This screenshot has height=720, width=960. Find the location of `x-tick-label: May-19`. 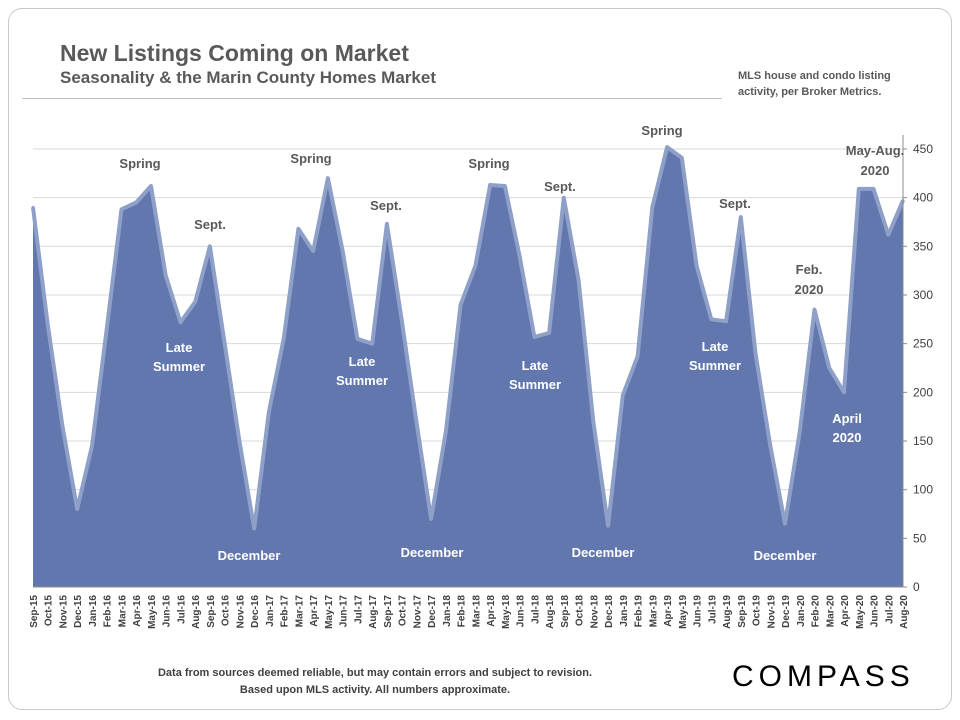

x-tick-label: May-19 is located at coordinates (683, 612).